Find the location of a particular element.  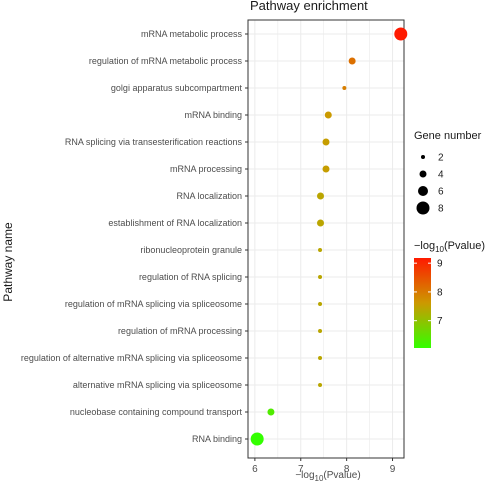

y-tick-label: mRNA binding is located at coordinates (213, 115).